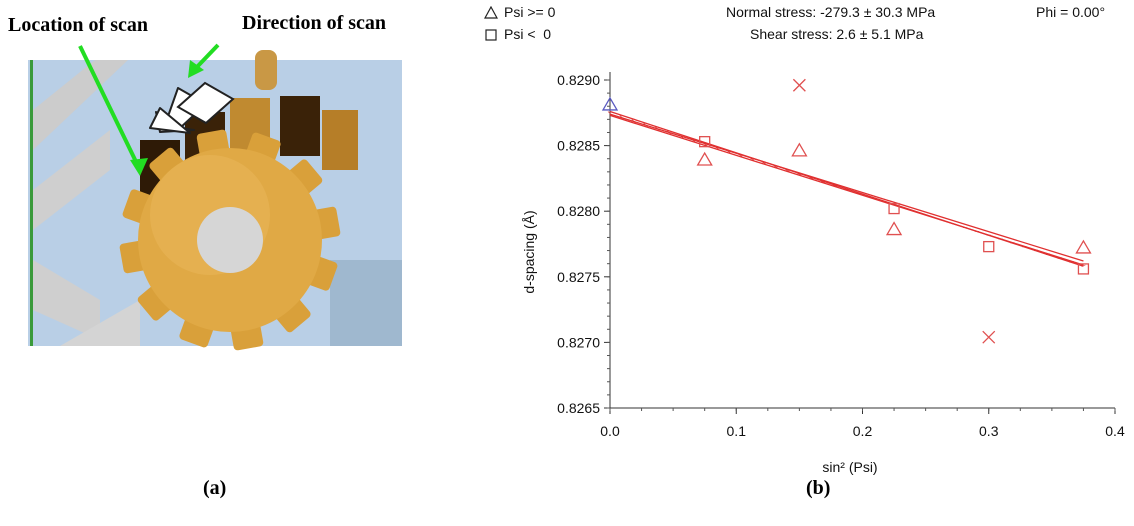 The height and width of the screenshot is (526, 1134). I want to click on direction-of-scan-label: Direction of scan, so click(314, 23).